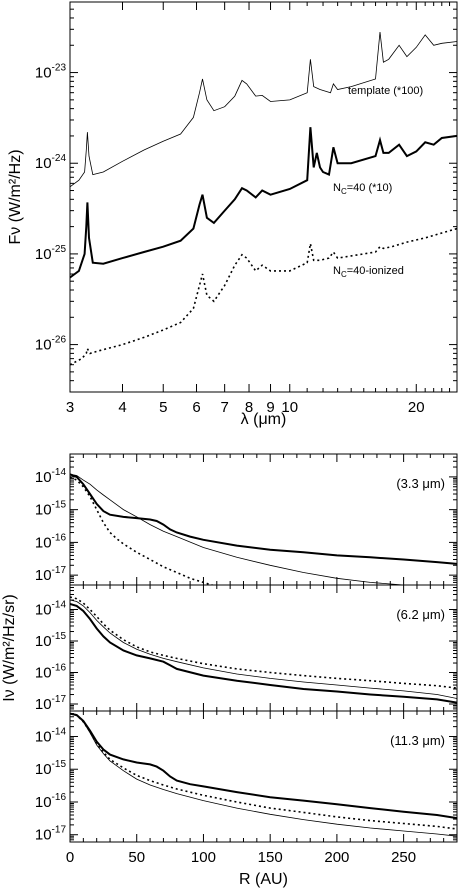  What do you see at coordinates (336, 857) in the screenshot?
I see `x-tick-label: 200` at bounding box center [336, 857].